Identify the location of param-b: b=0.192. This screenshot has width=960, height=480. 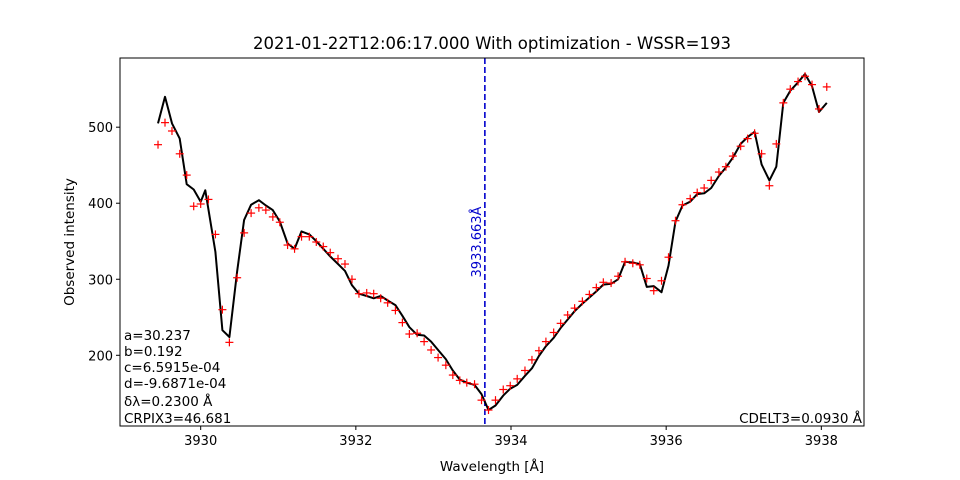
(153, 352).